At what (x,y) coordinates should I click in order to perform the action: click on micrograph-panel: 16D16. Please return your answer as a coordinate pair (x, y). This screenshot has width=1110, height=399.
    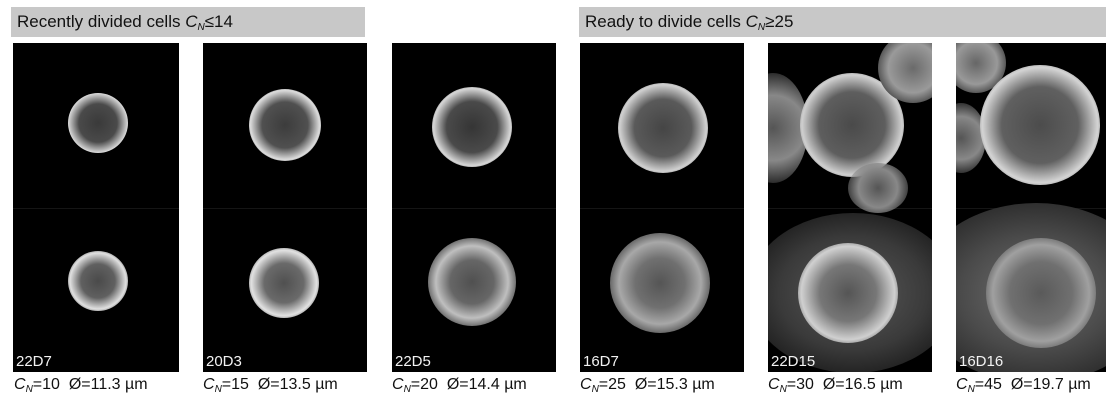
    Looking at the image, I should click on (1031, 207).